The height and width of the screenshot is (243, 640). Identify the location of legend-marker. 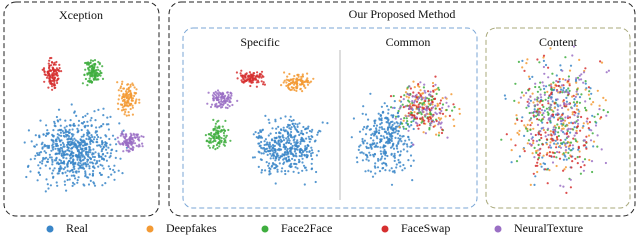
(498, 229).